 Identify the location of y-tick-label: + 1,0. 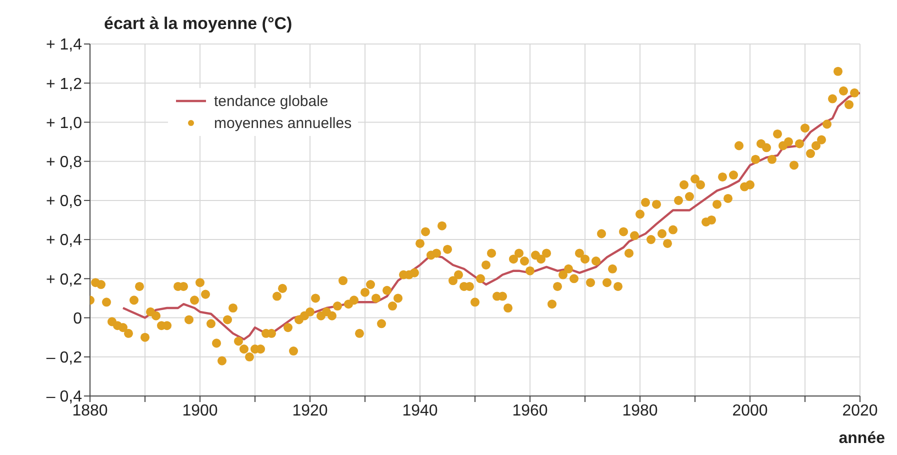
(64, 123).